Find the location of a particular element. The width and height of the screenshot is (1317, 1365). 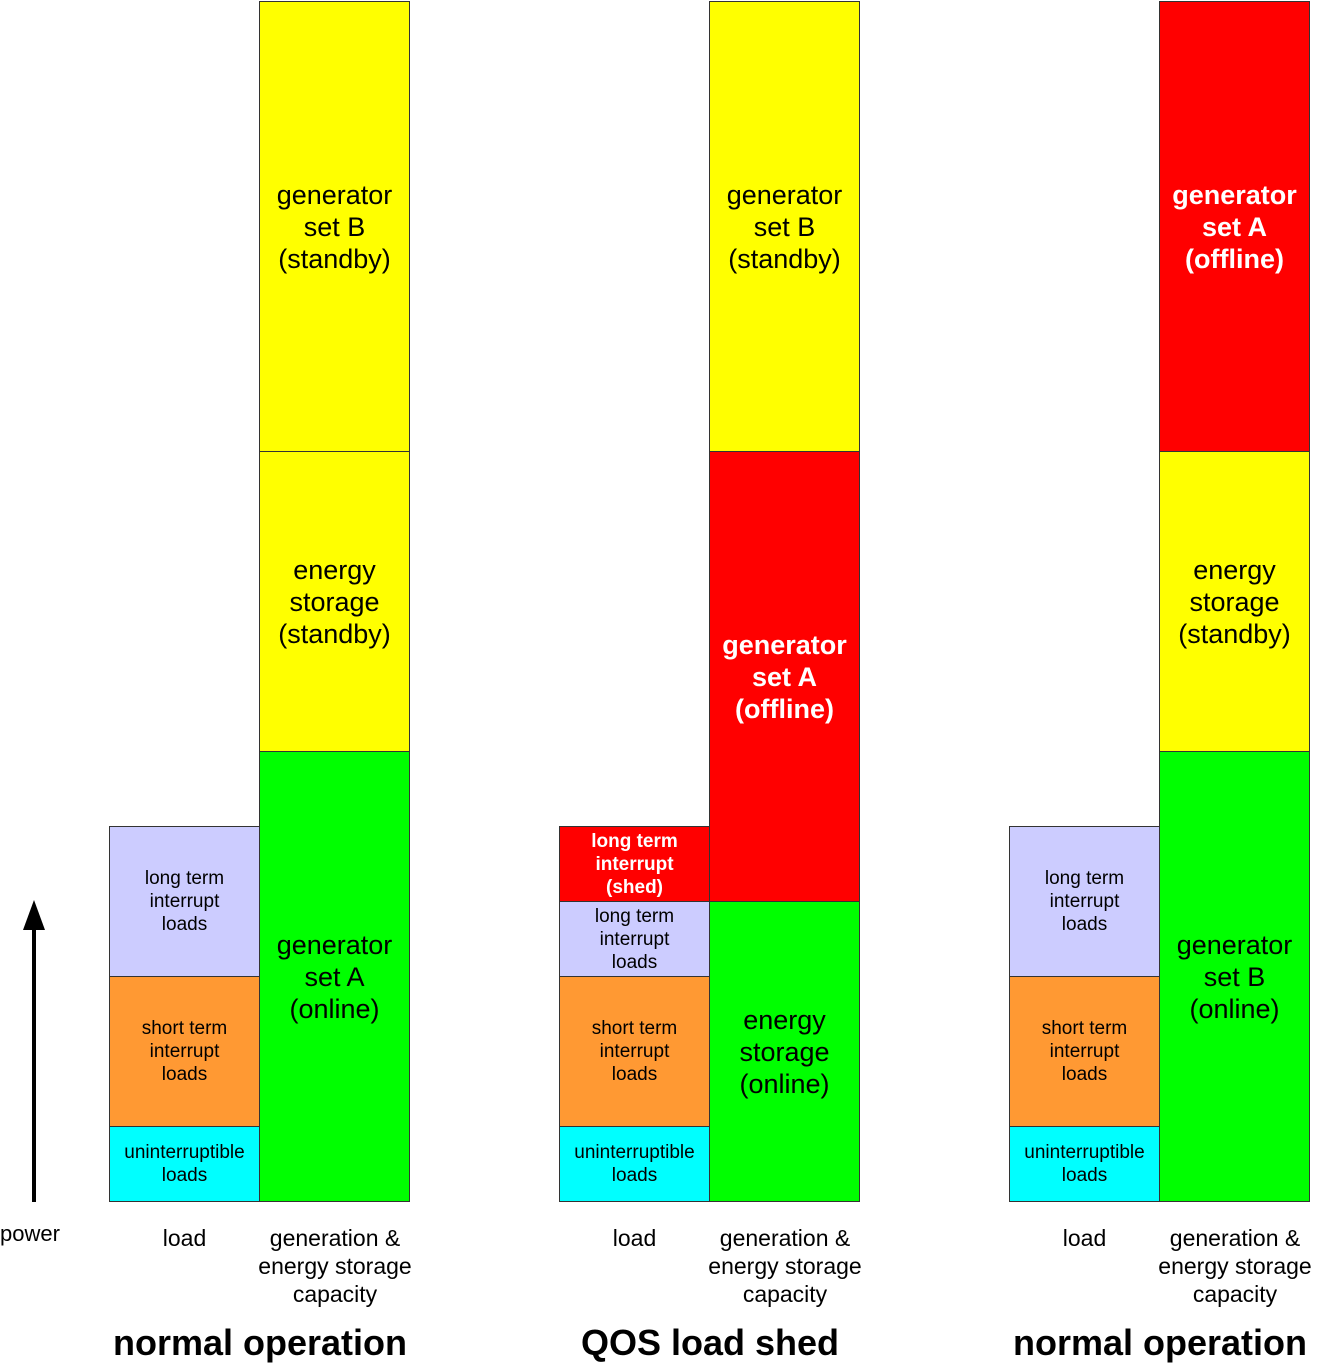

generator-set-b-online-block: generator set B (online) is located at coordinates (1234, 976).